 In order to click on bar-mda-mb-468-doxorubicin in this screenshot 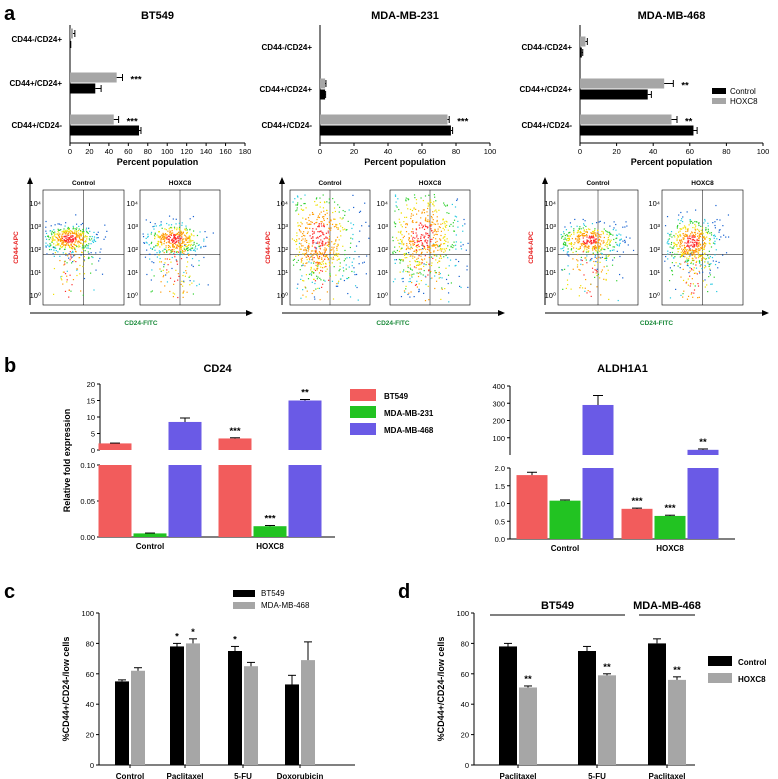, I will do `click(308, 712)`.